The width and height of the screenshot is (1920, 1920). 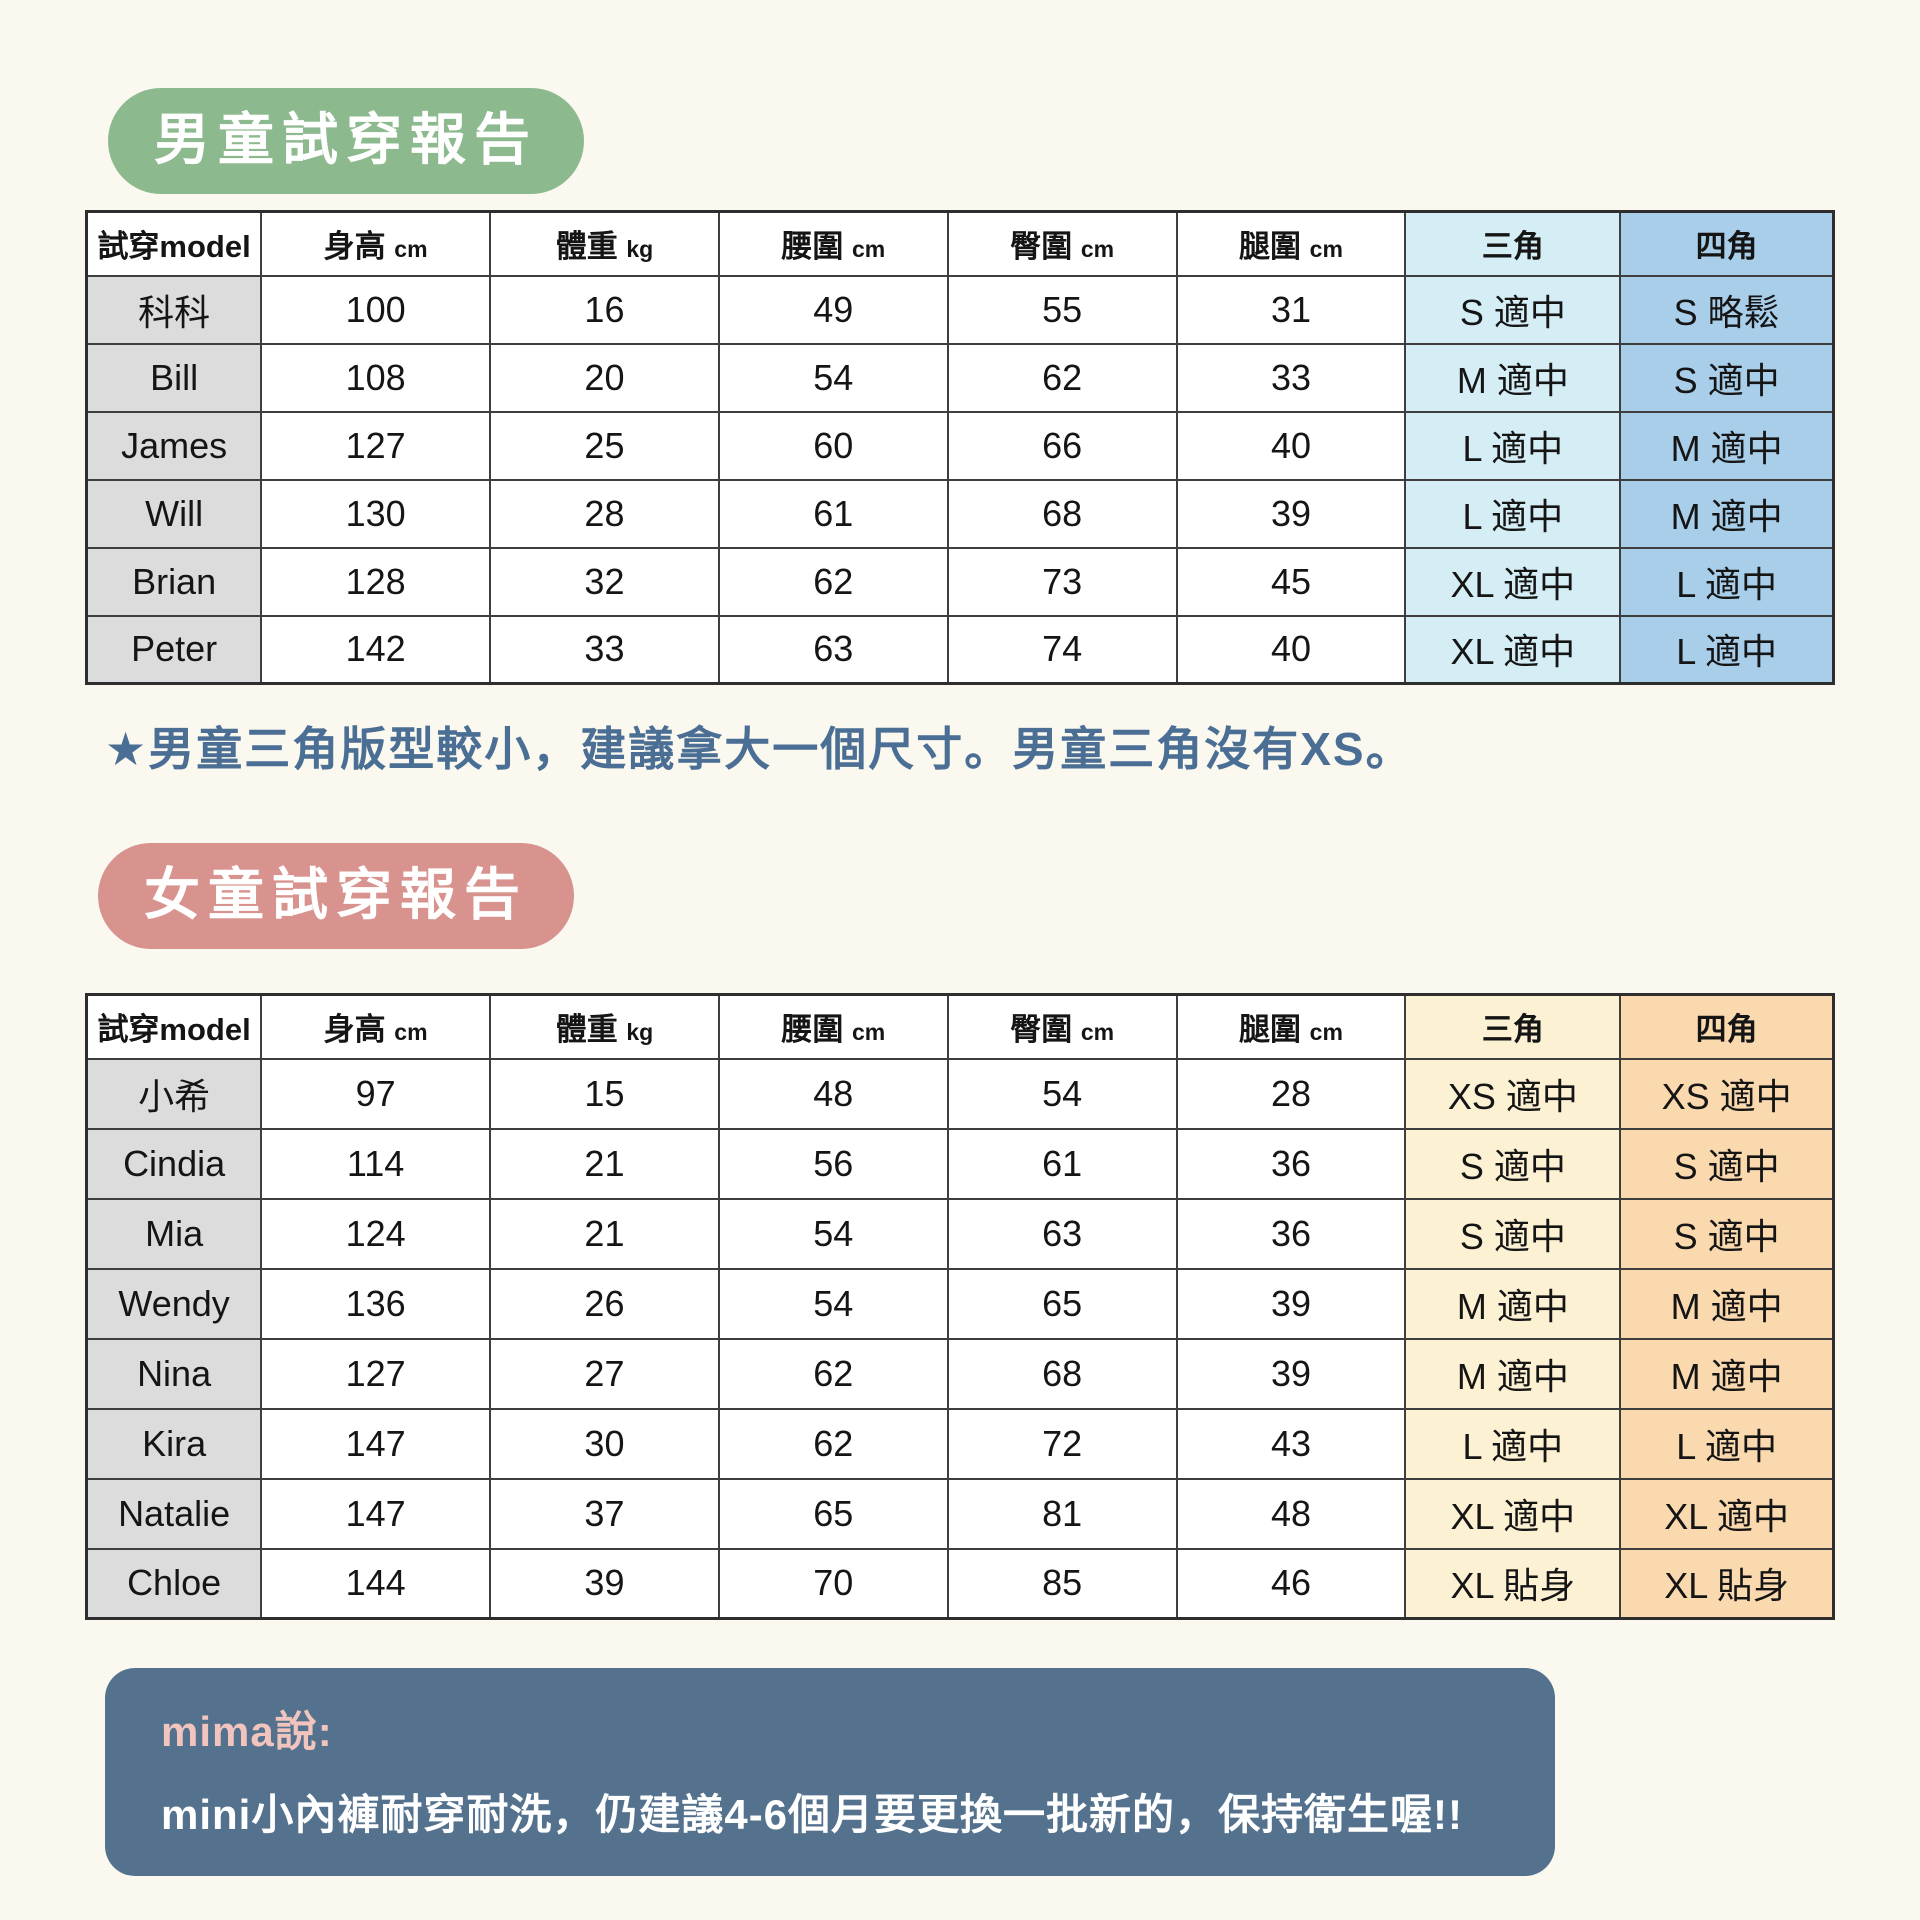 I want to click on model-name-cell: Kira, so click(x=174, y=1443).